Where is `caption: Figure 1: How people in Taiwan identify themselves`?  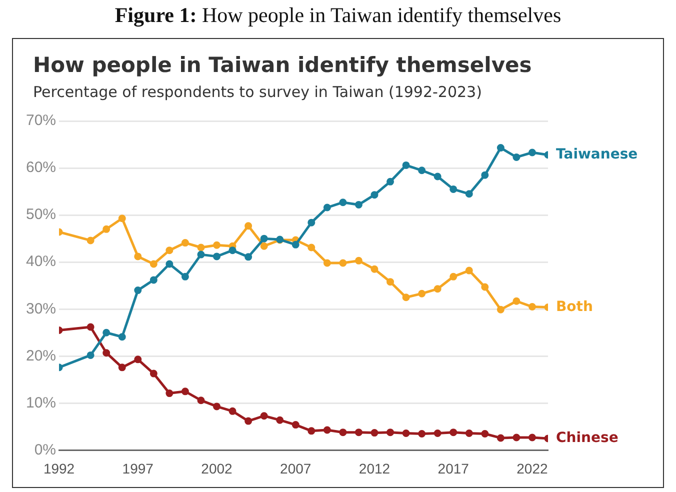 caption: Figure 1: How people in Taiwan identify themselves is located at coordinates (338, 15).